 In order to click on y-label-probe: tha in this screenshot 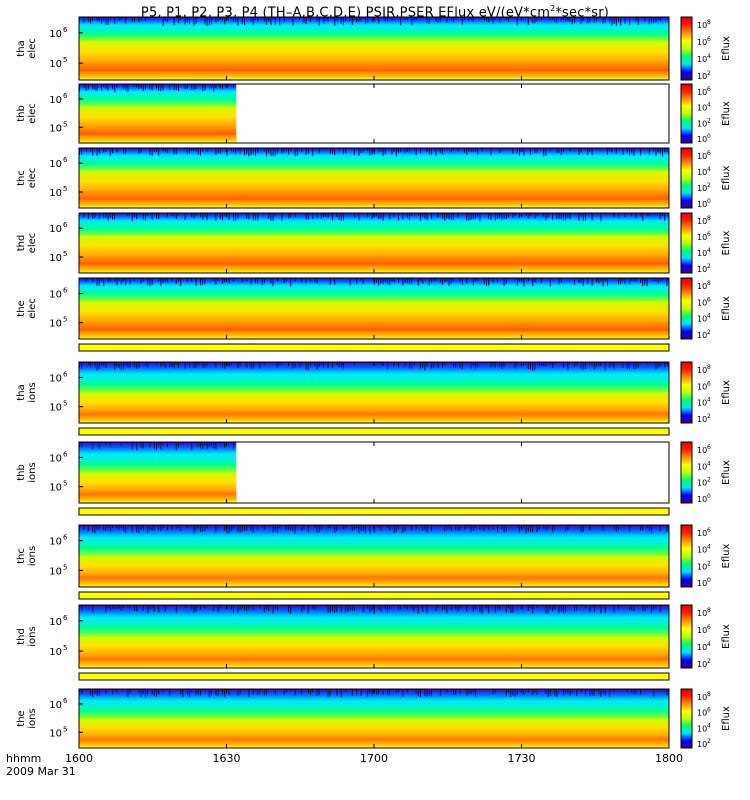, I will do `click(21, 48)`.